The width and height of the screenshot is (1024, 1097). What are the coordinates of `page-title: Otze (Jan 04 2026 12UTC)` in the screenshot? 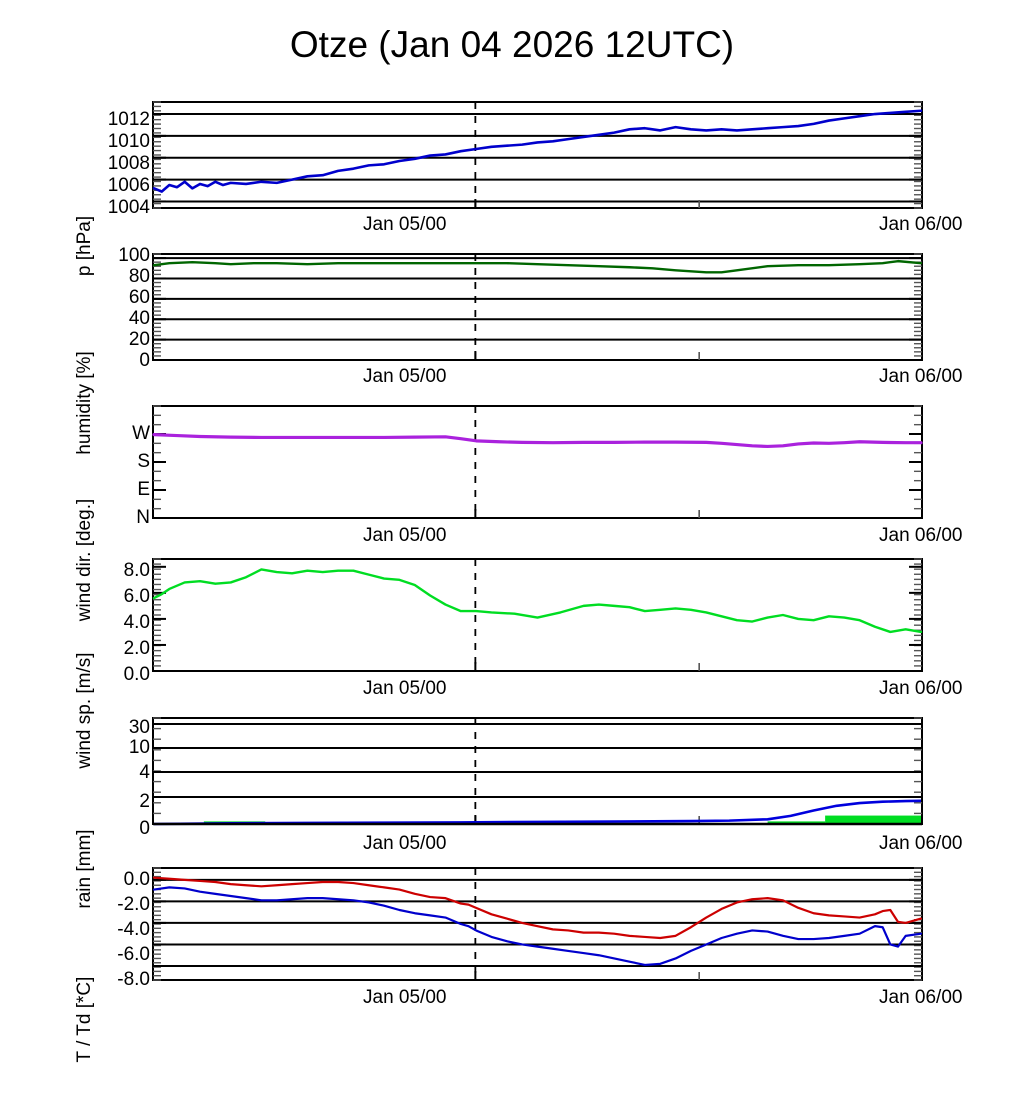 It's located at (512, 44).